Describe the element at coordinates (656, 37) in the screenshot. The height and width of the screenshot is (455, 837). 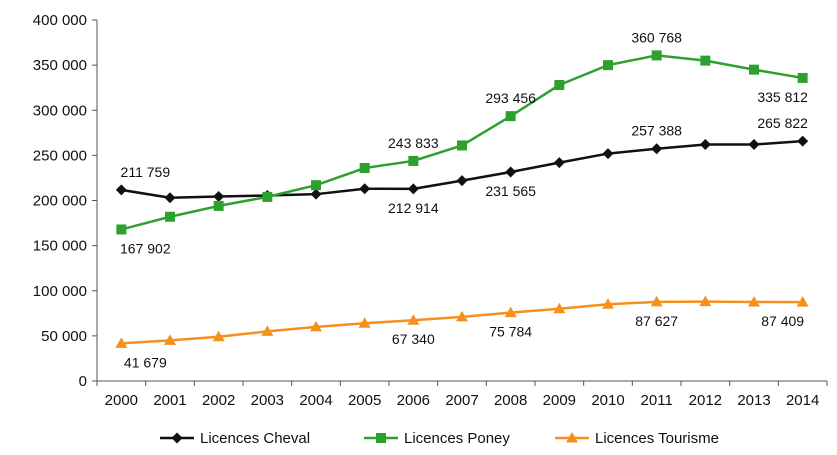
I see `data-label-licences-poney: 360 768` at that location.